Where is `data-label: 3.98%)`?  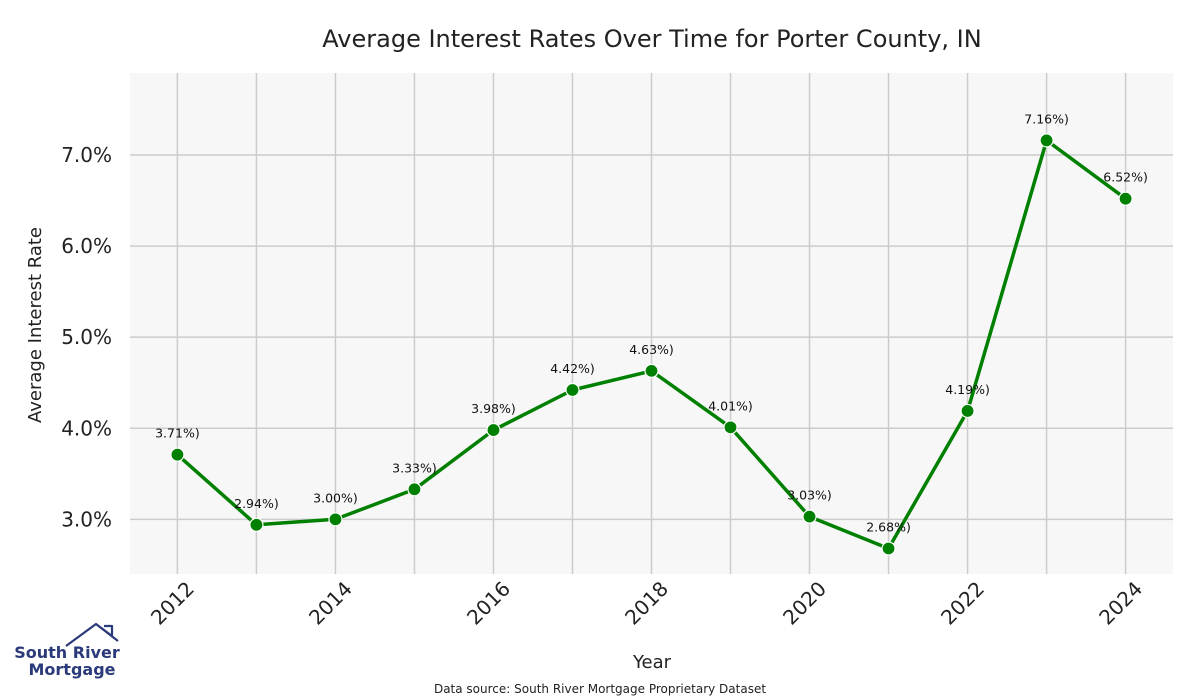
data-label: 3.98%) is located at coordinates (493, 408).